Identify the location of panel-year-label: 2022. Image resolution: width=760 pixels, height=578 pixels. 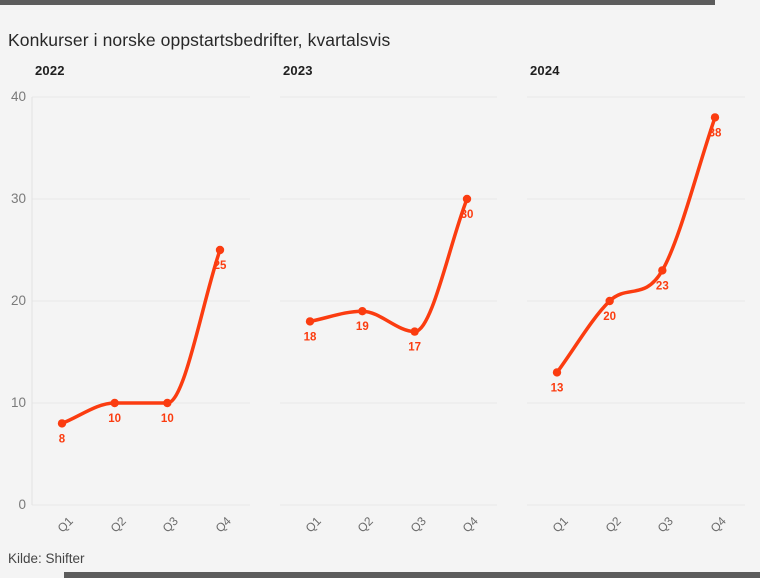
(50, 70).